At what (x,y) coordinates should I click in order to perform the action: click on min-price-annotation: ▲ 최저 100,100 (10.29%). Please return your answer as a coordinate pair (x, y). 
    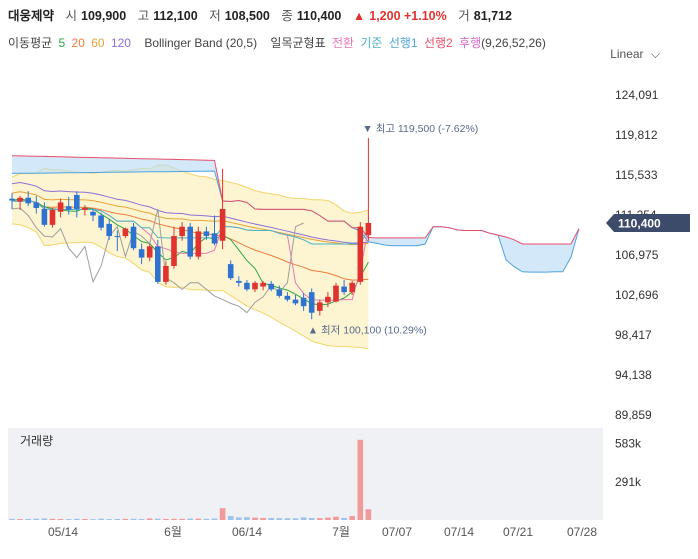
    Looking at the image, I should click on (367, 330).